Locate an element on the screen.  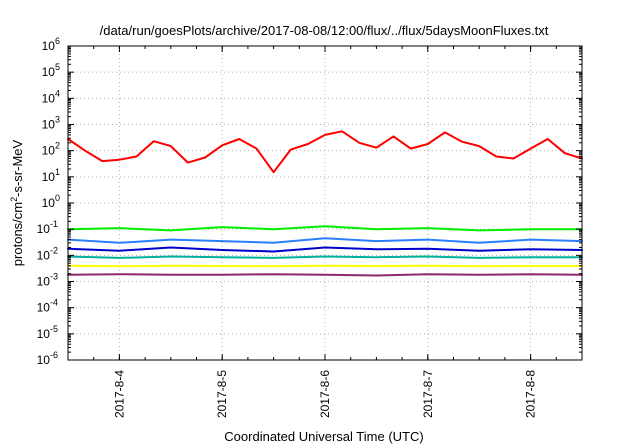
y-tick-label-exp: -2 is located at coordinates (54, 250).